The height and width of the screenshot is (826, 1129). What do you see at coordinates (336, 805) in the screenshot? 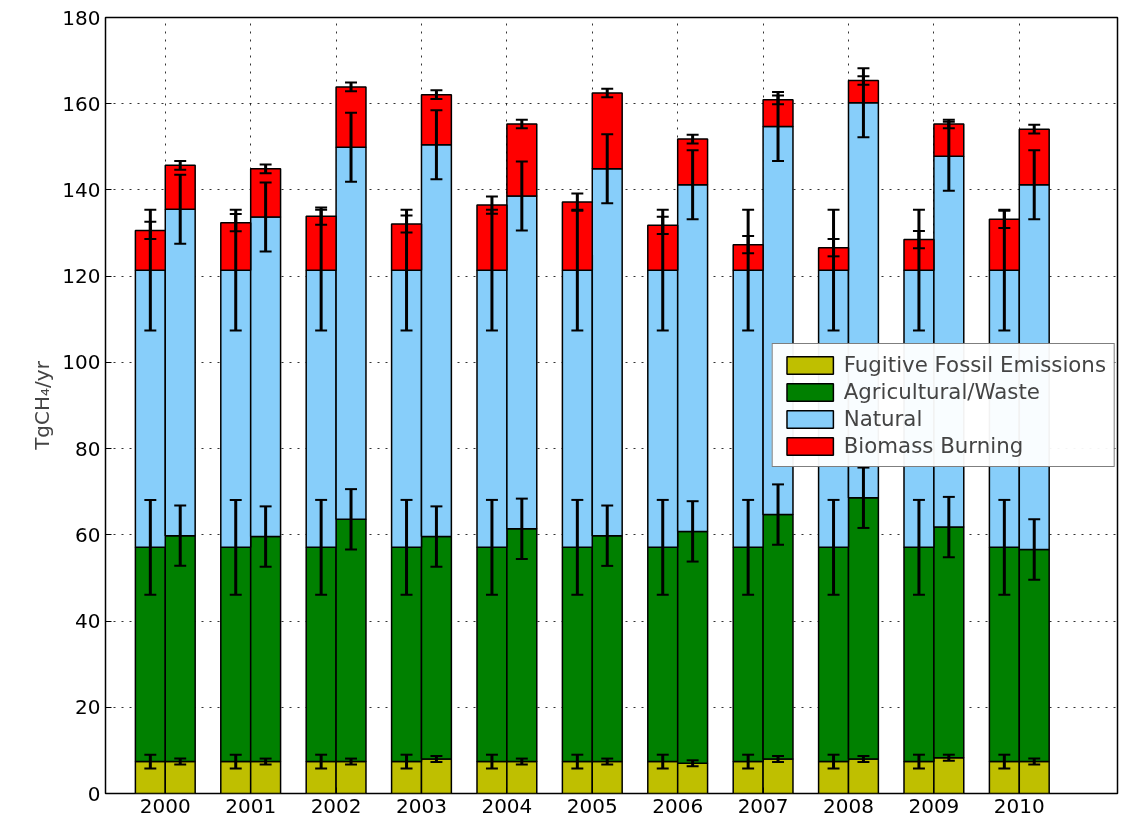
I see `x-tick-label: 2002` at bounding box center [336, 805].